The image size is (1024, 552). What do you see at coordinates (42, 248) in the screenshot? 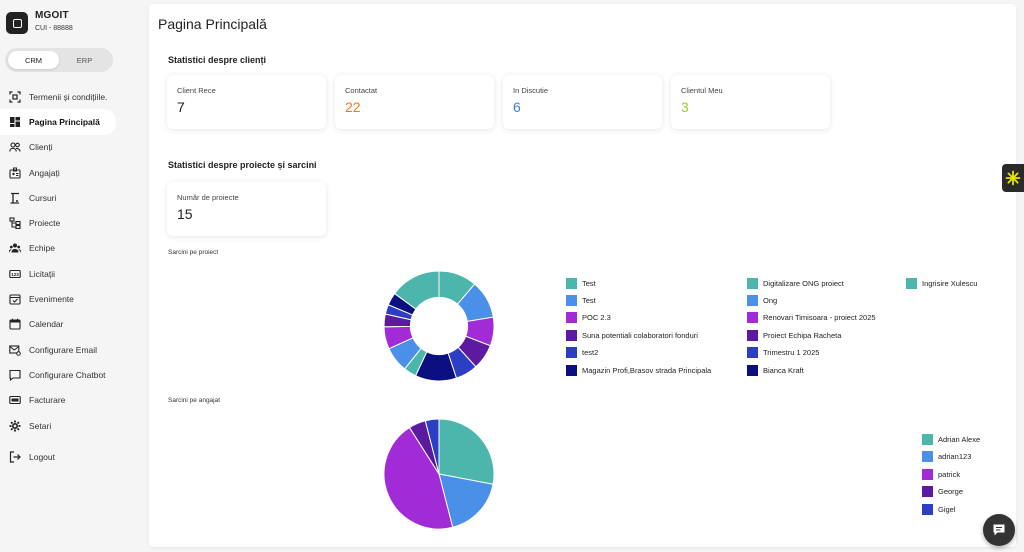
I see `sidebar-item-label: Echipe` at bounding box center [42, 248].